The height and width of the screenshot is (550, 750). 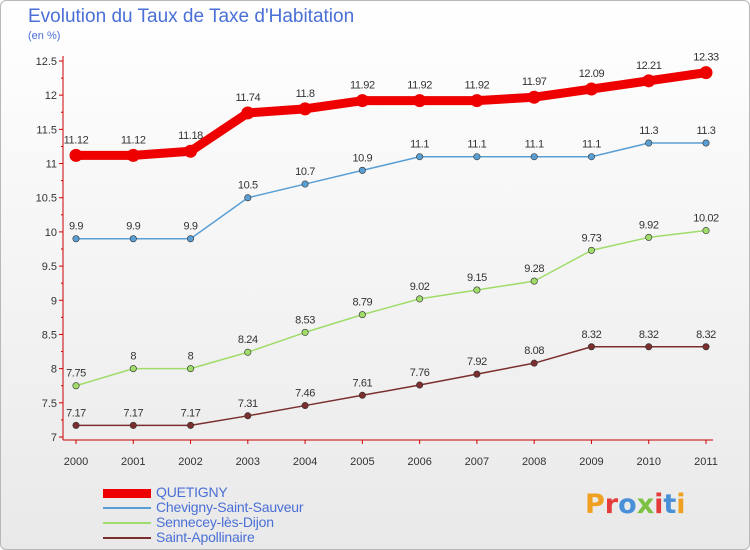 I want to click on x-tick-label: 2011, so click(x=706, y=462).